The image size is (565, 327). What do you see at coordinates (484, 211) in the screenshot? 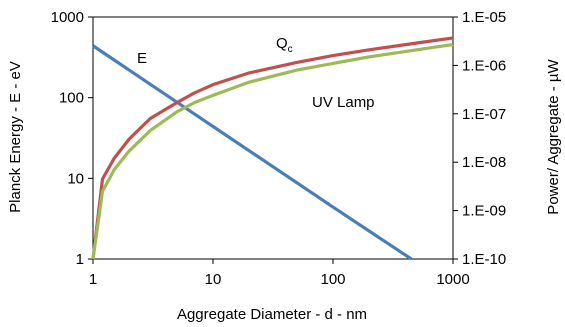
I see `right-y-tick-label: 1.E-09` at bounding box center [484, 211].